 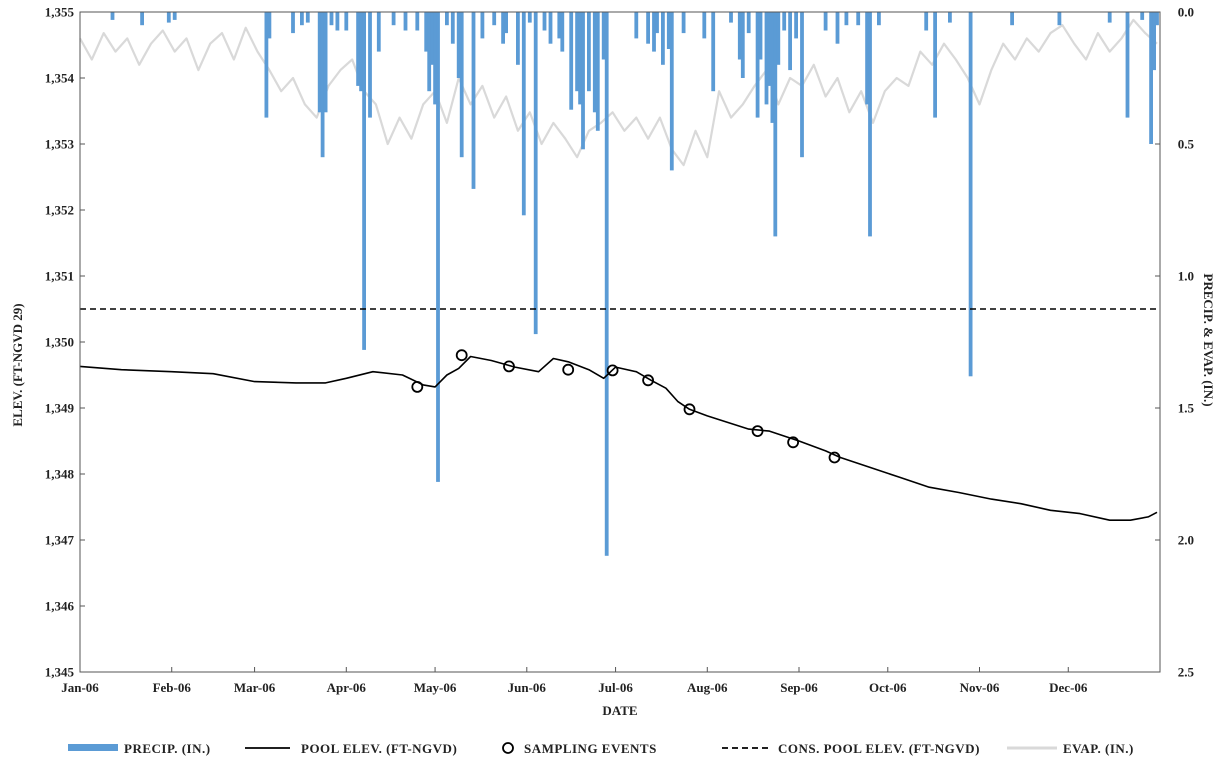 What do you see at coordinates (347, 687) in the screenshot?
I see `x-tick-label: Apr-06` at bounding box center [347, 687].